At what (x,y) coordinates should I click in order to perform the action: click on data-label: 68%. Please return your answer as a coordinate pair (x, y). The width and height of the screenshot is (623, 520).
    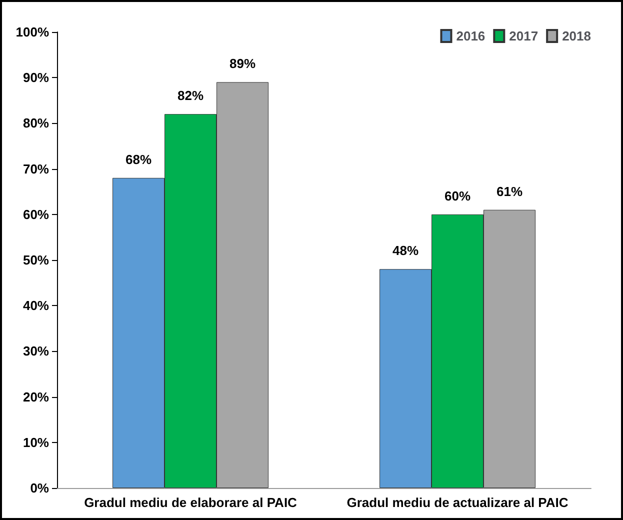
    Looking at the image, I should click on (138, 159).